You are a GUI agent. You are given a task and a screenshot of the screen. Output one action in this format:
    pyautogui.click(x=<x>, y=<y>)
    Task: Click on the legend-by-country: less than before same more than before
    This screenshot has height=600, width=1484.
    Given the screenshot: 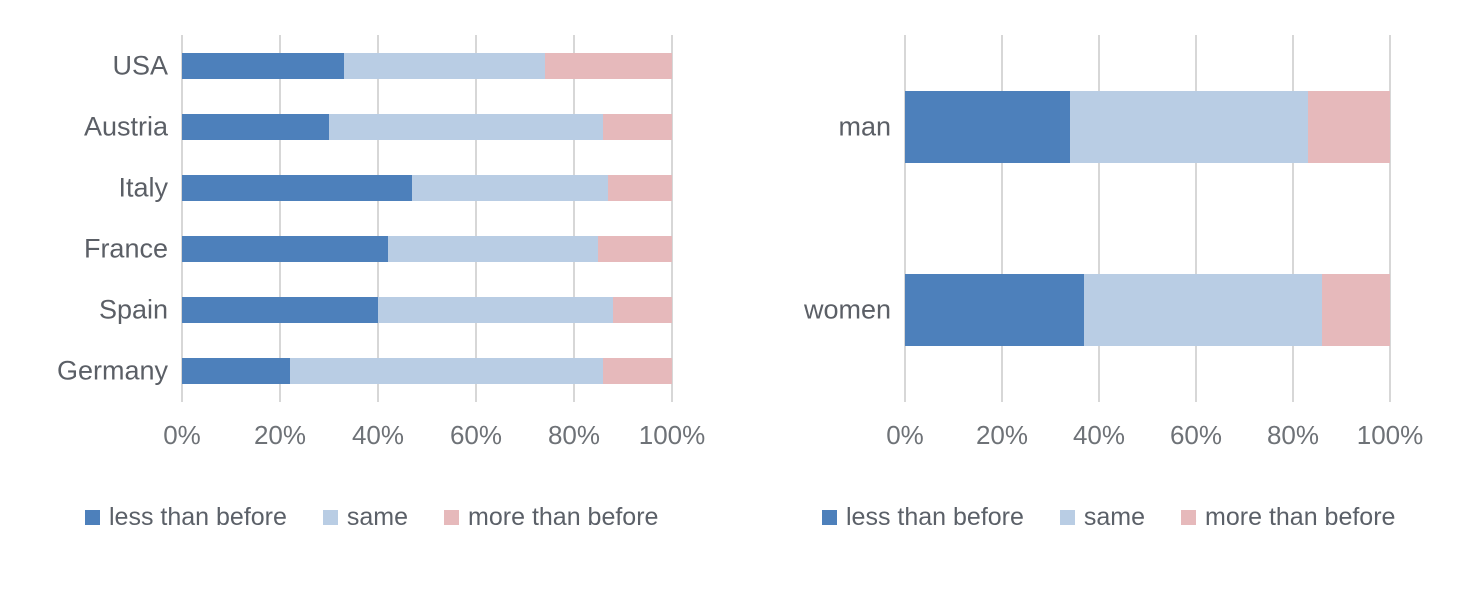 What is the action you would take?
    pyautogui.click(x=371, y=517)
    